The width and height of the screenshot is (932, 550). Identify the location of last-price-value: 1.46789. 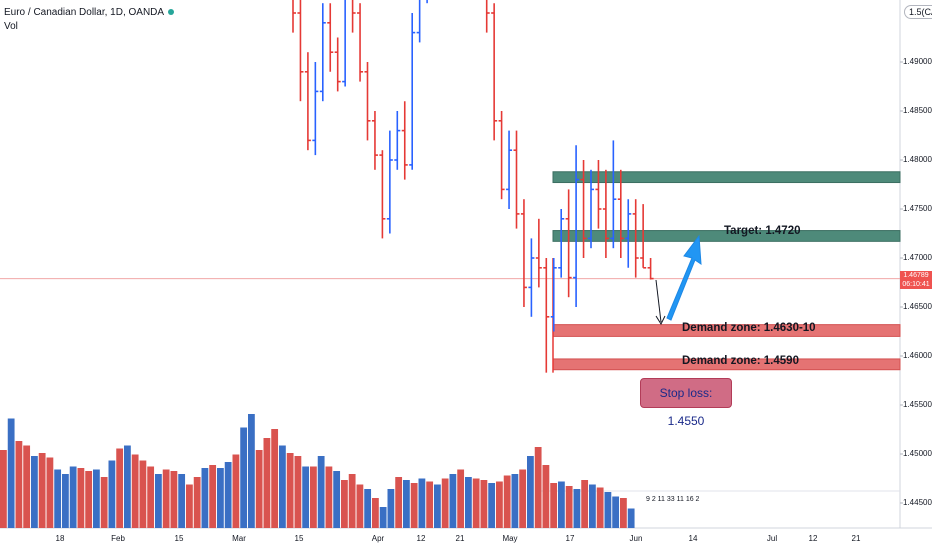
(916, 275).